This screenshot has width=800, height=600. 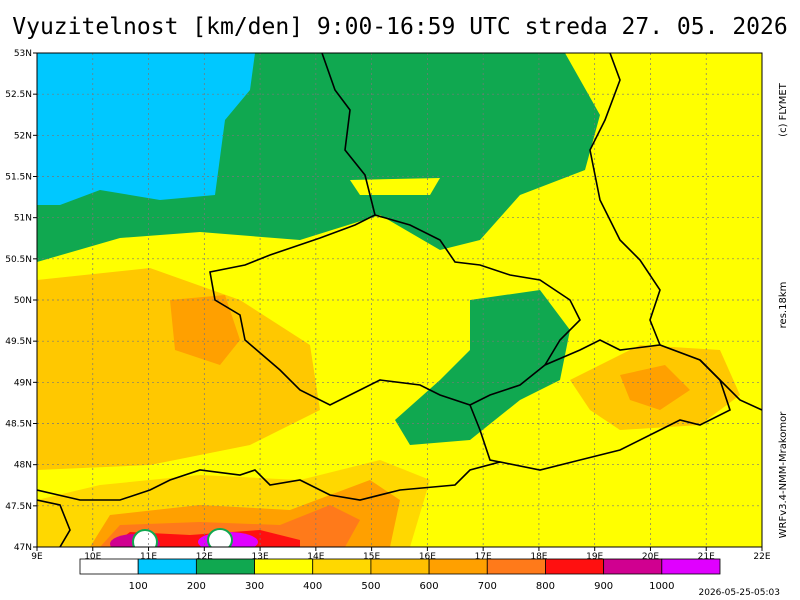 I want to click on legend-label: 400, so click(x=312, y=586).